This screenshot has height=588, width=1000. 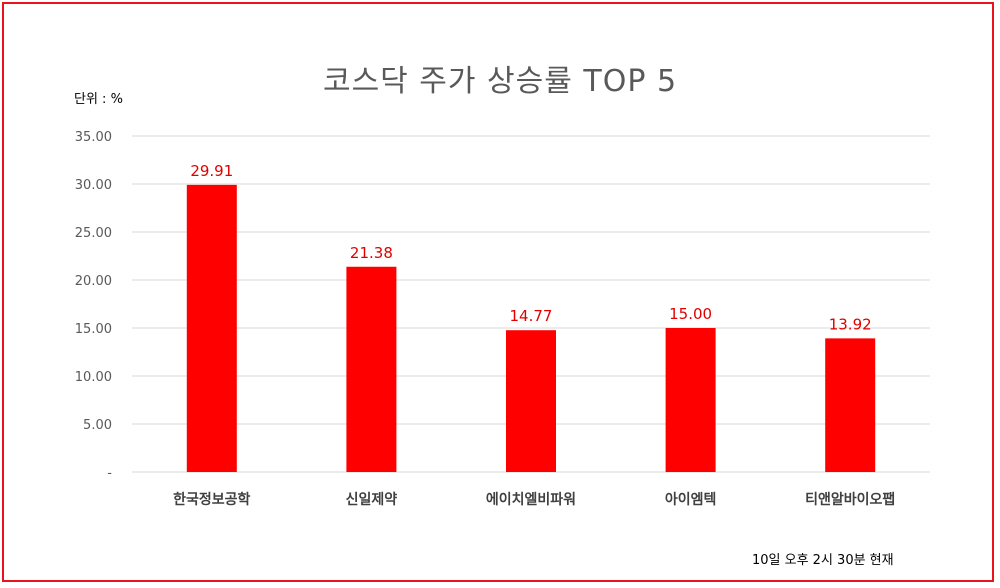 What do you see at coordinates (823, 560) in the screenshot?
I see `timestamp-note: 10일 오후 2시 30분 현재` at bounding box center [823, 560].